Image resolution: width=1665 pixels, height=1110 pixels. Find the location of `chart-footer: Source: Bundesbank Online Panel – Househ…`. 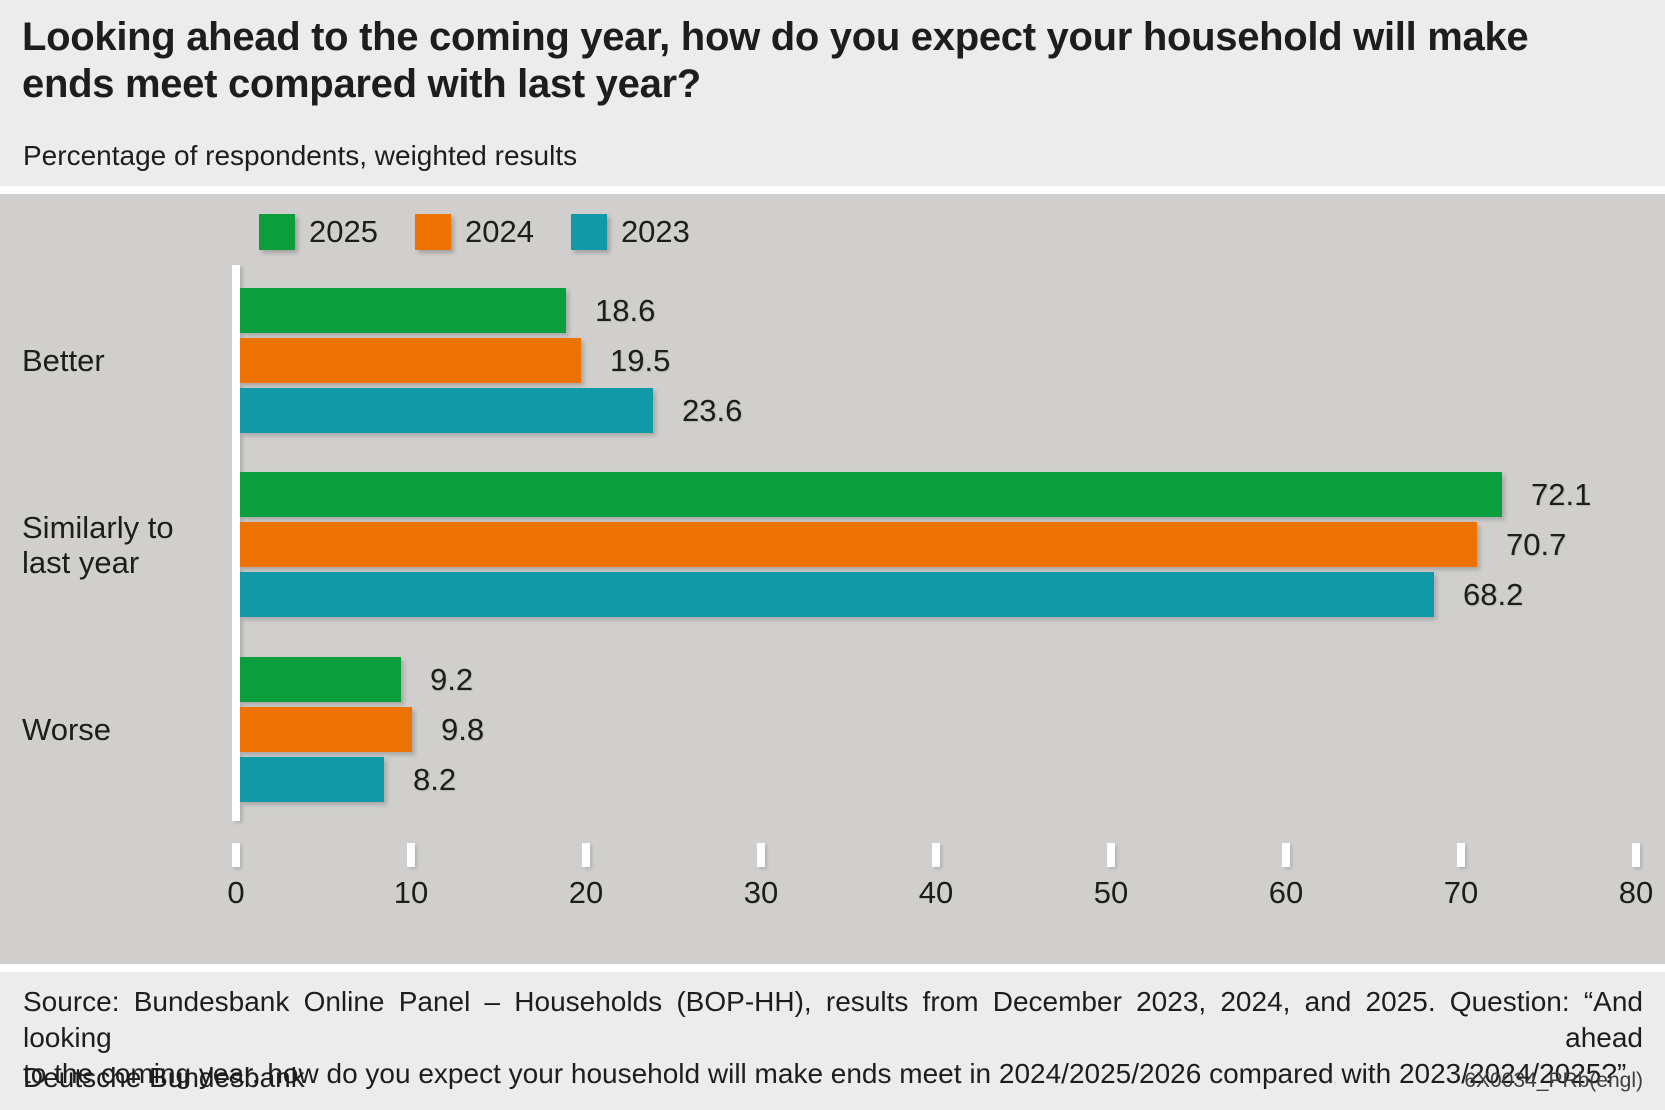

chart-footer: Source: Bundesbank Online Panel – Househ… is located at coordinates (832, 1041).